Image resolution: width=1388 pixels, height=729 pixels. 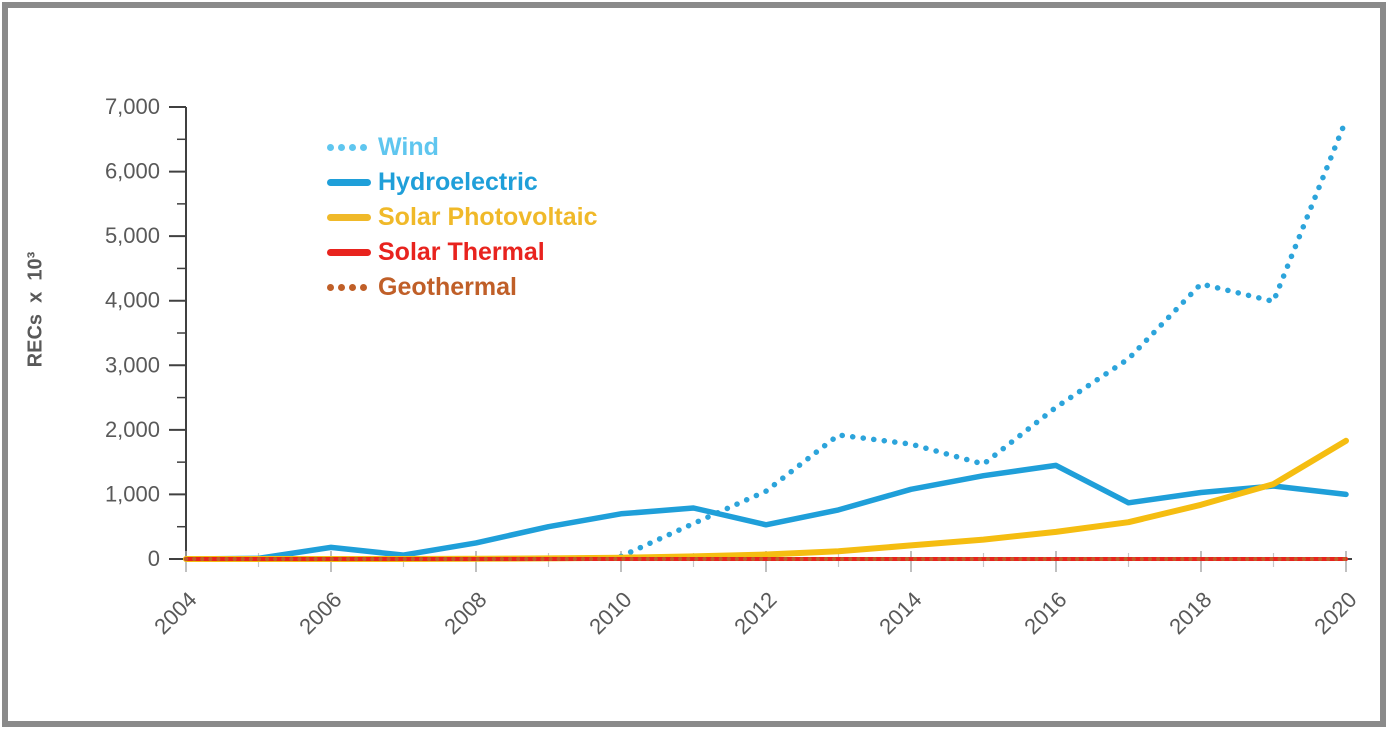 I want to click on legend-item-hydroelectric: Hydroelectric, so click(x=462, y=182).